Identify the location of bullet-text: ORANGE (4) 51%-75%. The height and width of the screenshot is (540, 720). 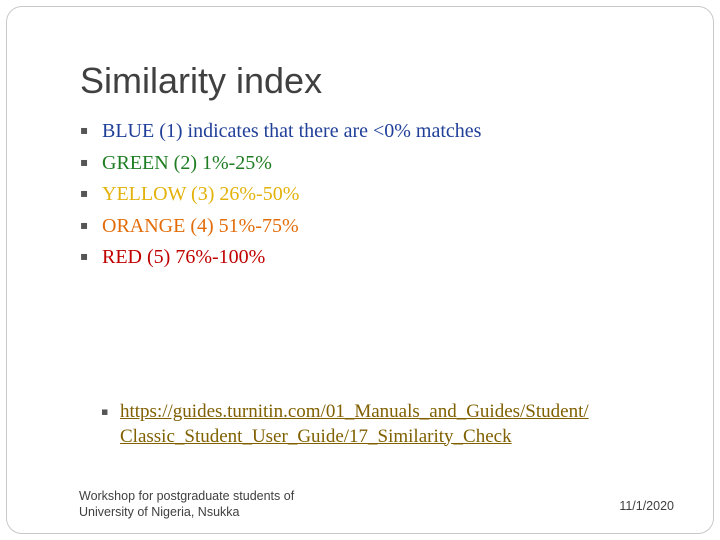
(200, 225).